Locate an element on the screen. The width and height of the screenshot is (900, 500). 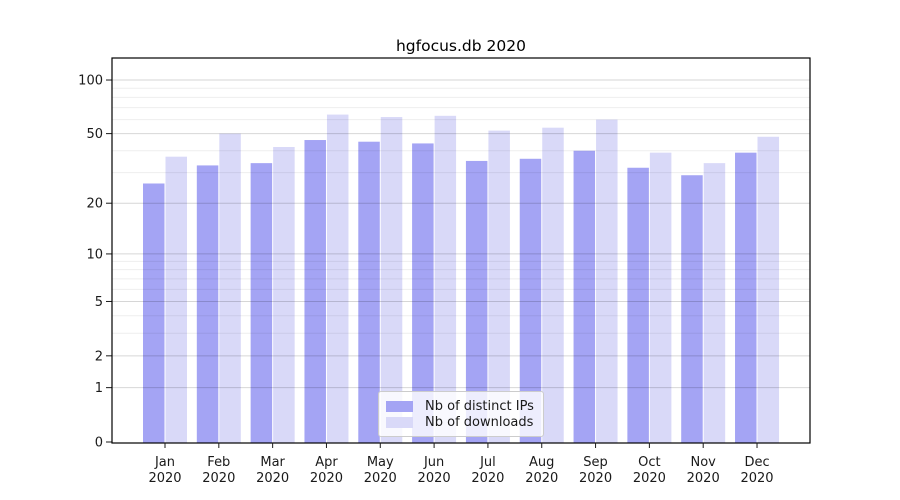
bar-distinct-ips-apr is located at coordinates (315, 292).